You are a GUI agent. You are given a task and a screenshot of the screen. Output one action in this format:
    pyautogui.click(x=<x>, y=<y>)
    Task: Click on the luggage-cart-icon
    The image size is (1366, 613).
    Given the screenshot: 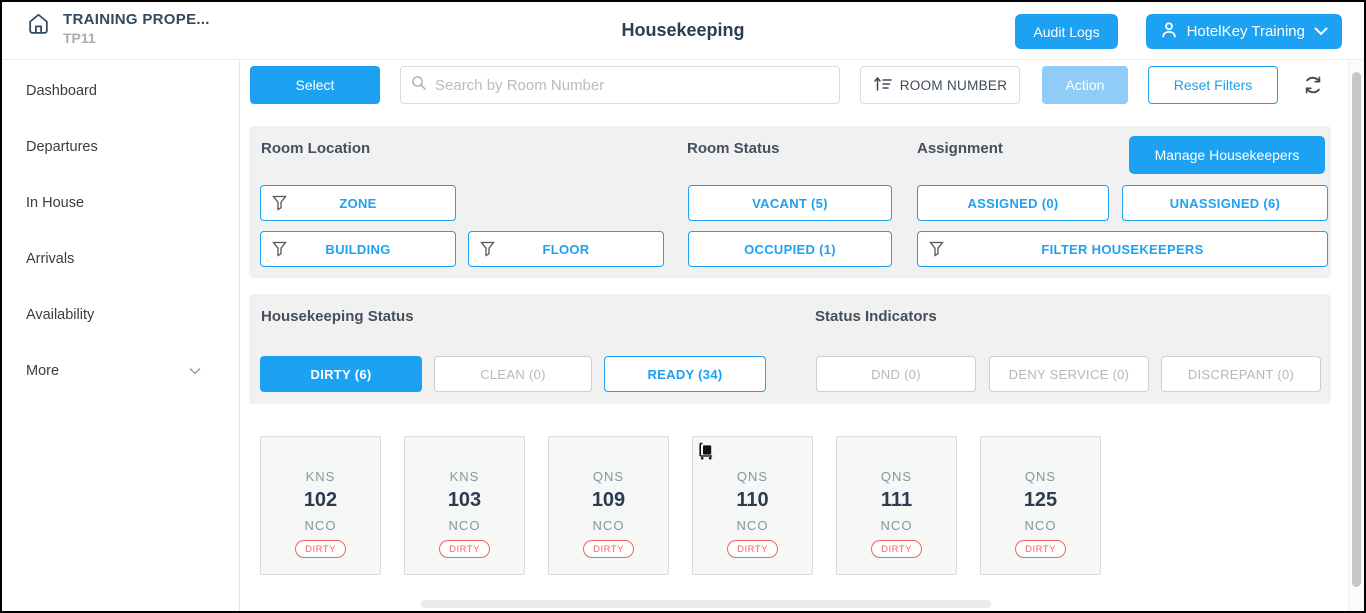 What is the action you would take?
    pyautogui.click(x=706, y=453)
    